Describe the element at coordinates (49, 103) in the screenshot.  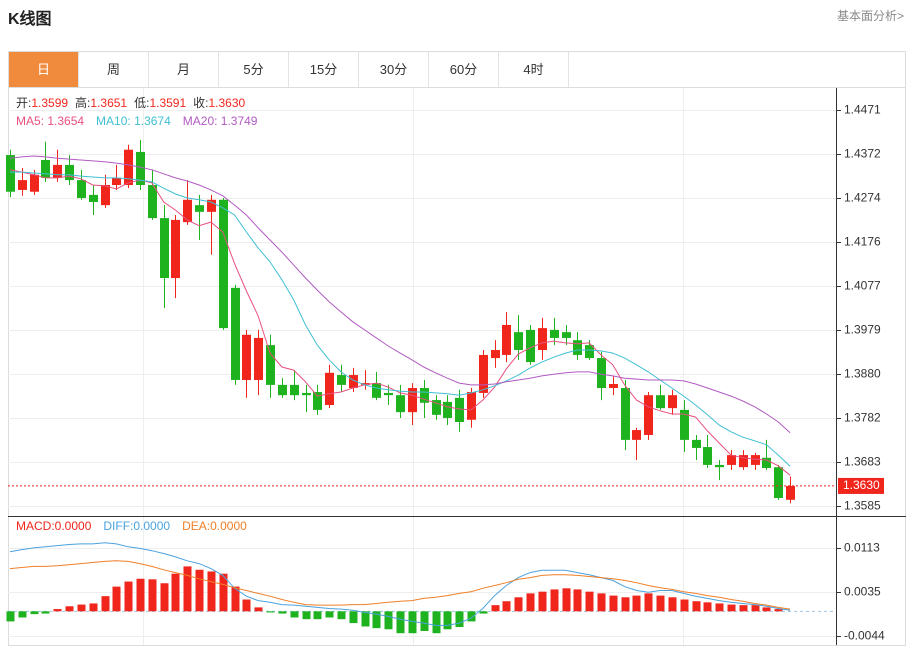
I see `info-value: 1.3599` at that location.